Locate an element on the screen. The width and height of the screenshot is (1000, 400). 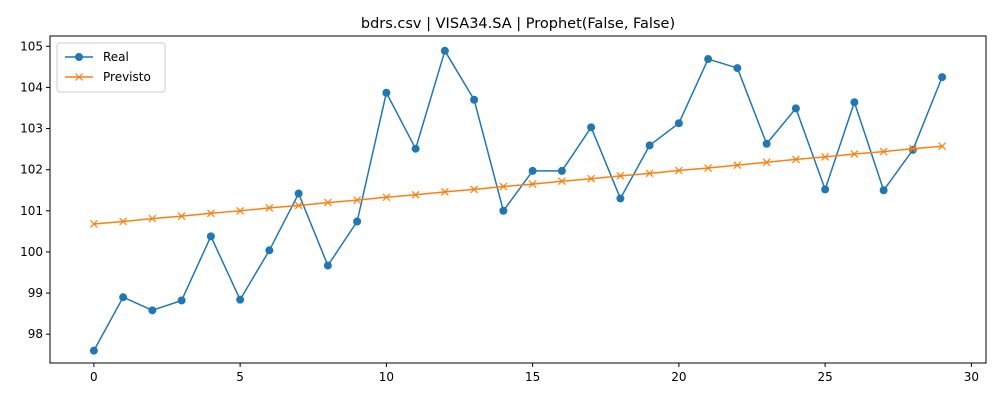
x-tick-label: 10 is located at coordinates (386, 377).